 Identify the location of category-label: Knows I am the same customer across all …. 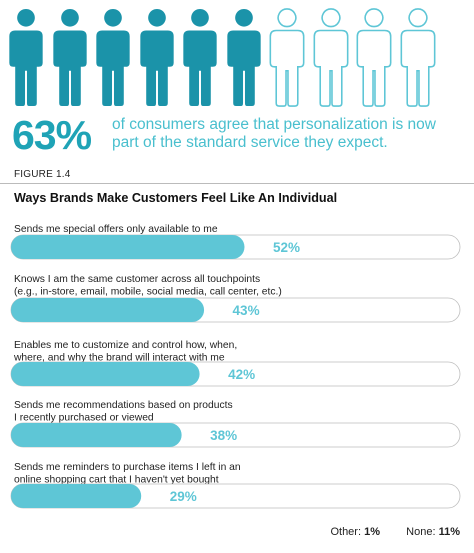
(137, 279).